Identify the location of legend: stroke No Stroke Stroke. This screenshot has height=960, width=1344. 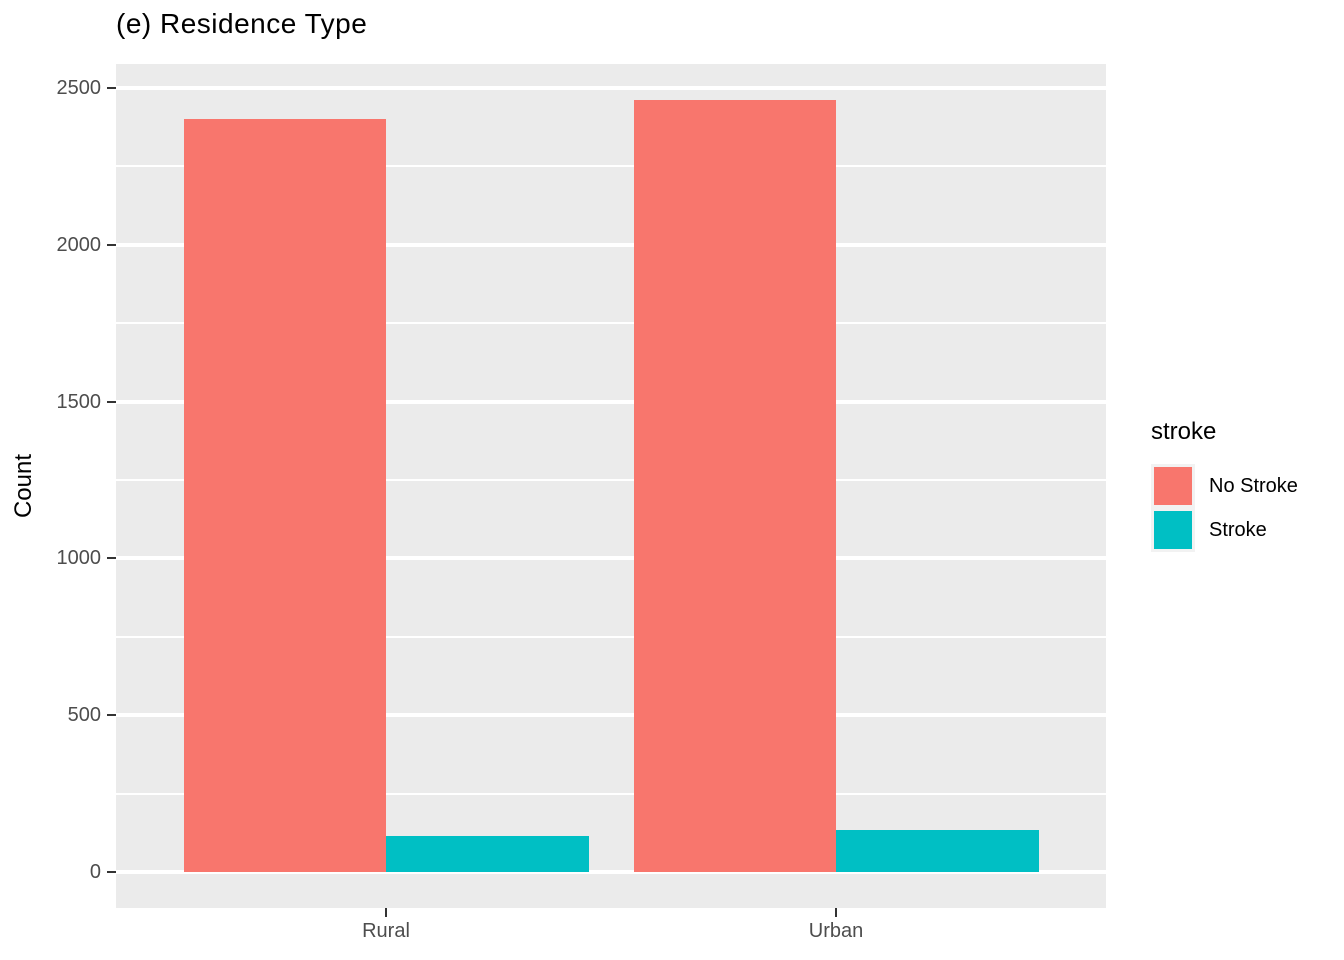
(1224, 485).